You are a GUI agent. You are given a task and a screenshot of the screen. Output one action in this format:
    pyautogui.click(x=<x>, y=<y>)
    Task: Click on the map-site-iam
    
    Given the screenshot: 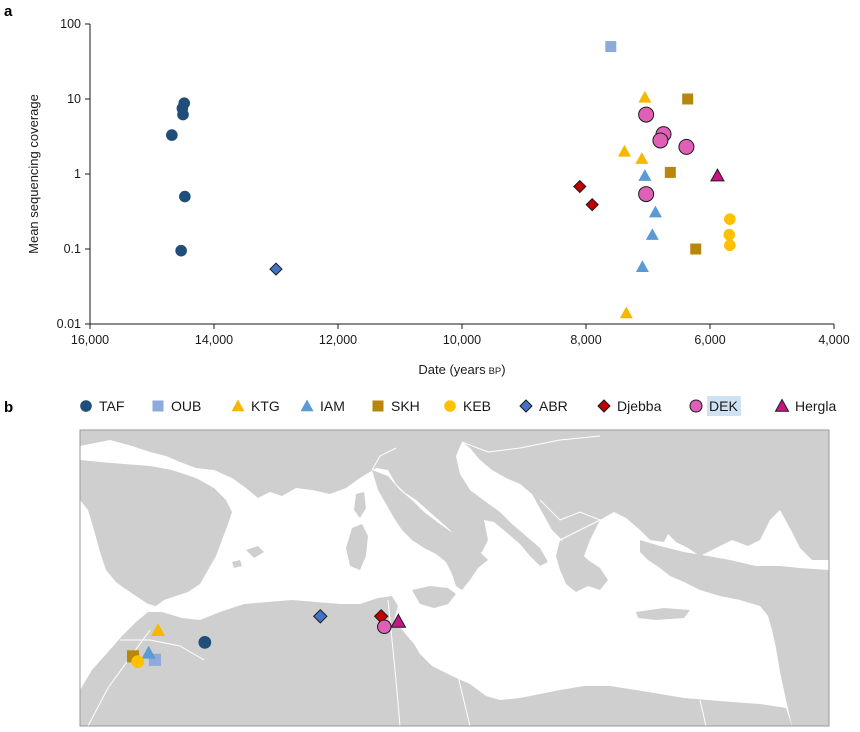 What is the action you would take?
    pyautogui.click(x=148, y=652)
    